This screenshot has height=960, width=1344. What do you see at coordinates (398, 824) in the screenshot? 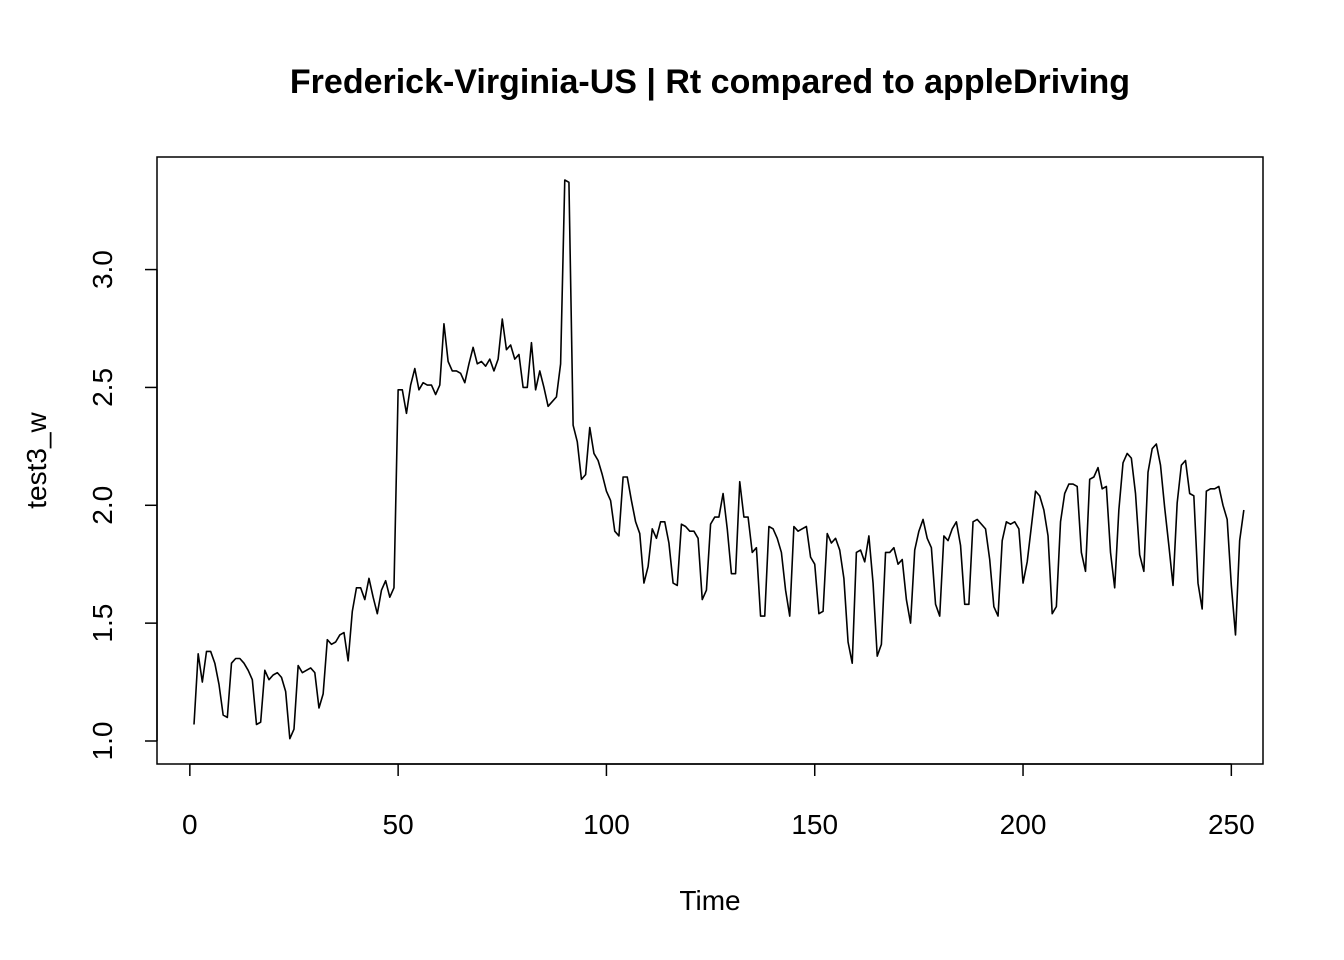
I see `x-tick-label: 50` at bounding box center [398, 824].